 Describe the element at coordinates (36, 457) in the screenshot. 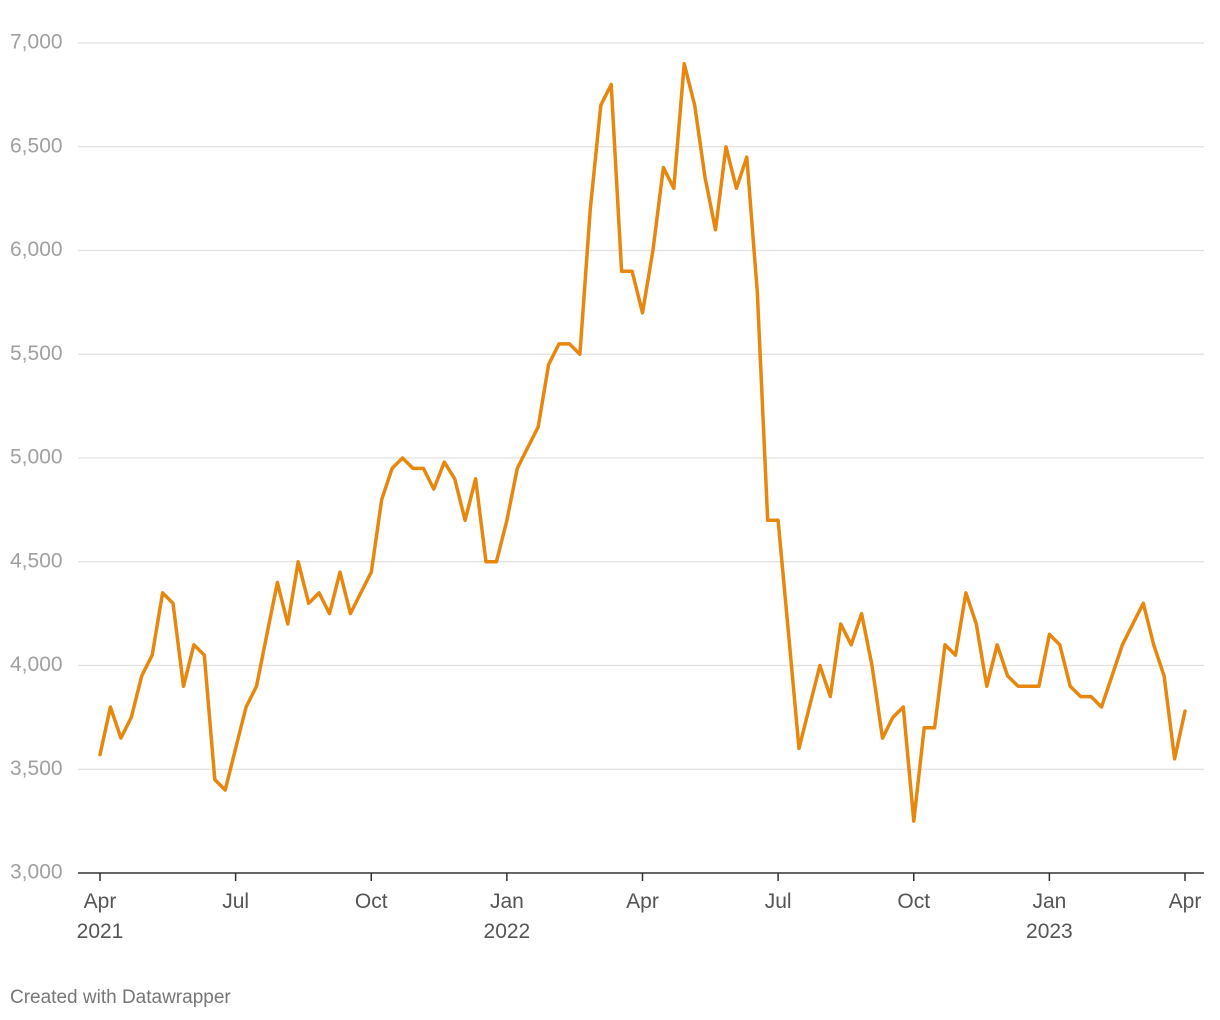

I see `y-tick-label: 5,000` at that location.